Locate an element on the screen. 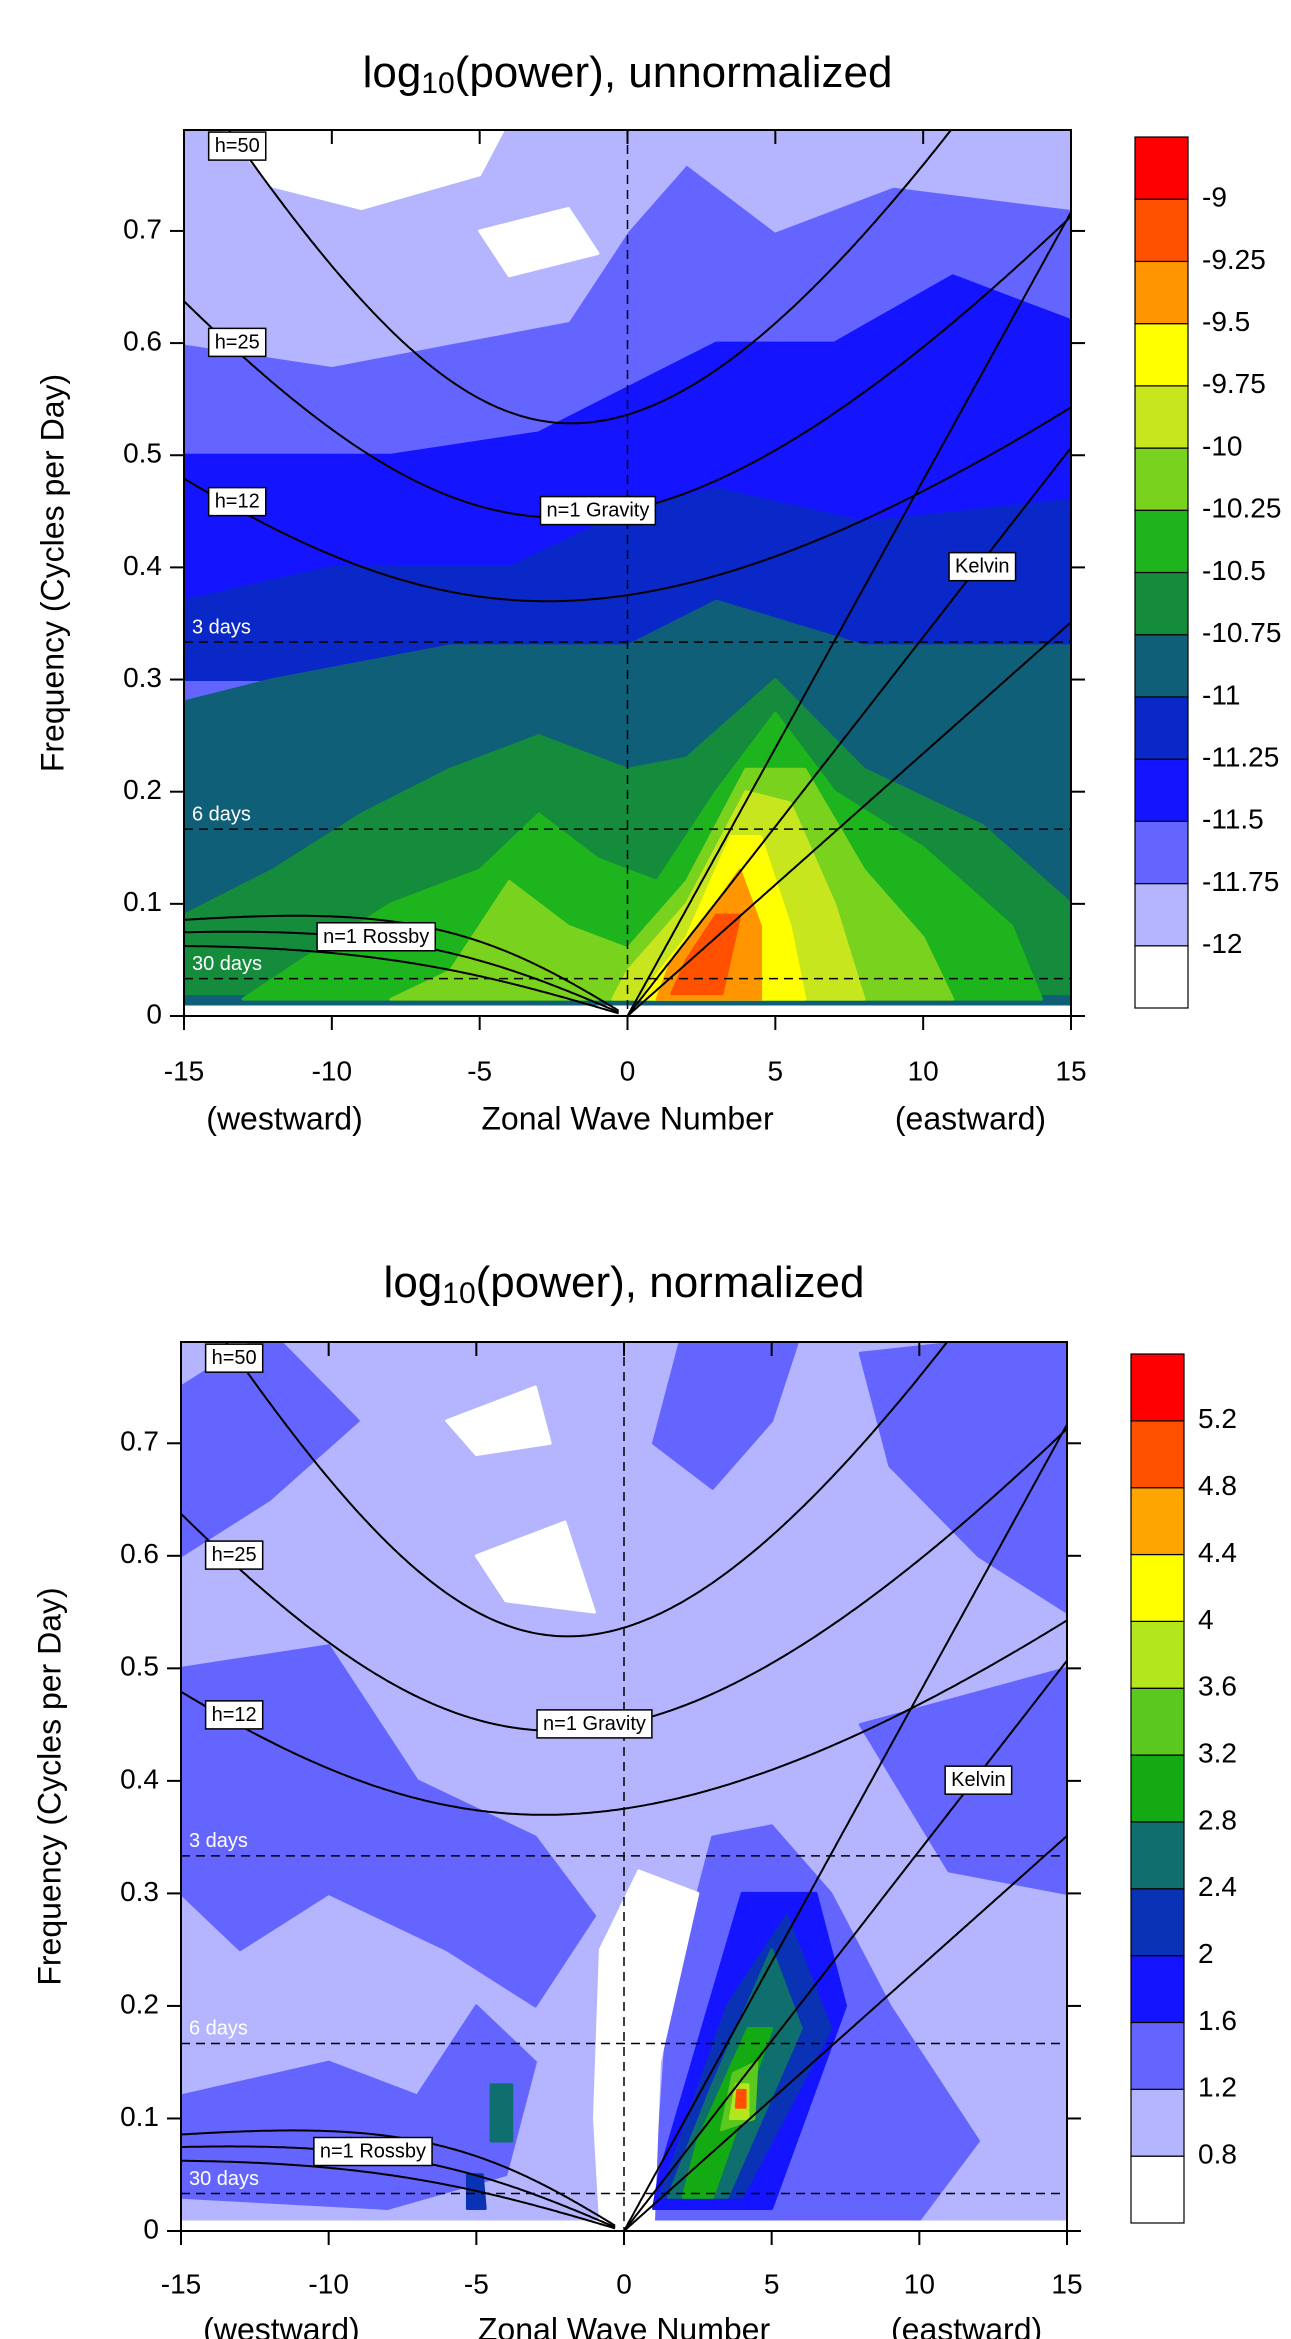  colorbar-label: -10 is located at coordinates (1222, 445).